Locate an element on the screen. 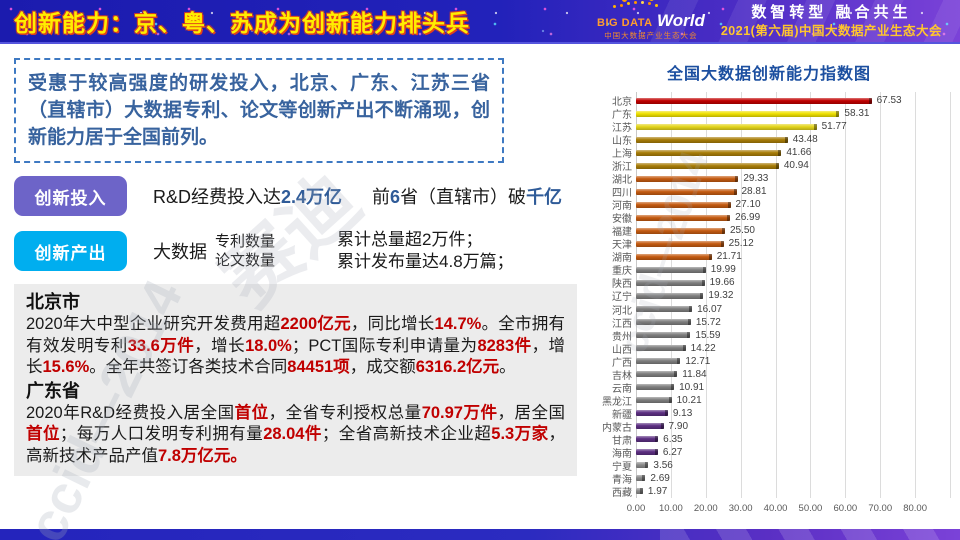 The height and width of the screenshot is (540, 960). category-label: 上海 is located at coordinates (622, 155).